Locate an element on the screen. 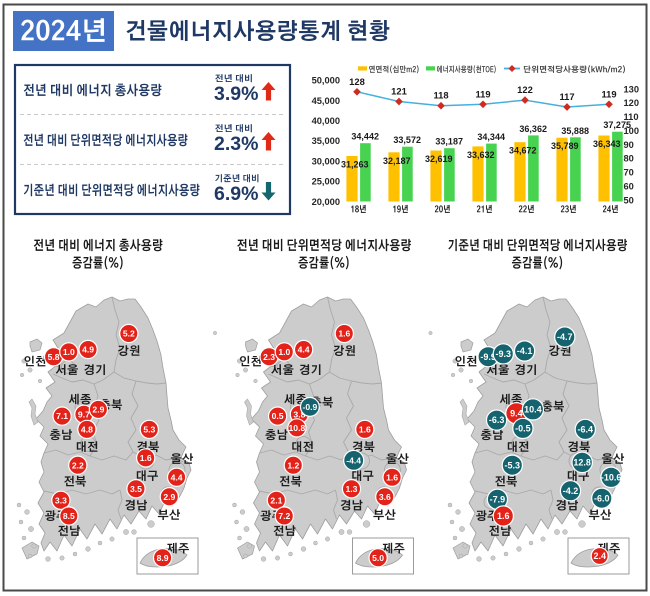 The width and height of the screenshot is (650, 596). svg-text: 90 is located at coordinates (629, 145).